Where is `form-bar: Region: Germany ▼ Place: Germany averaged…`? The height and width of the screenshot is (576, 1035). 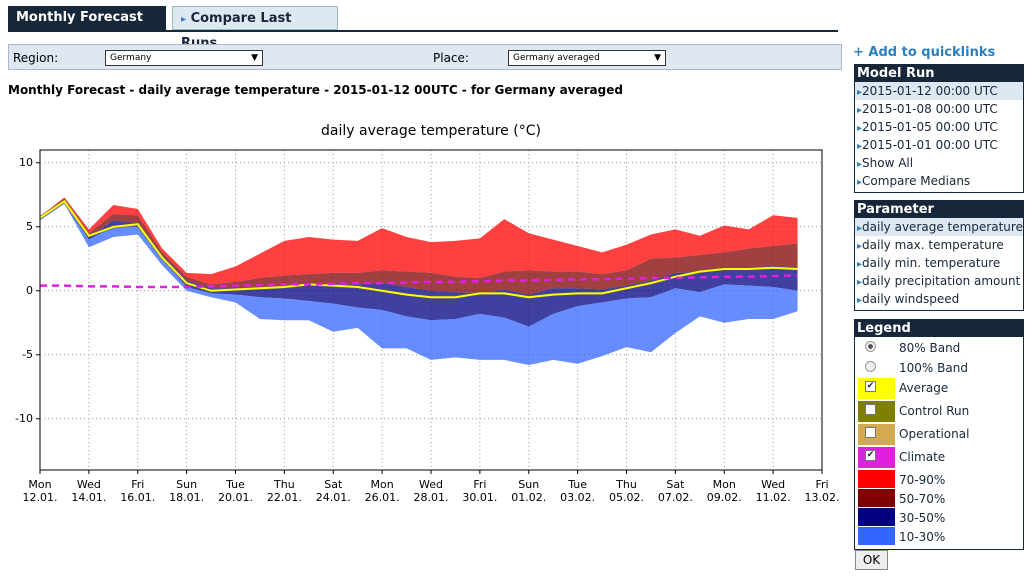 form-bar: Region: Germany ▼ Place: Germany averaged… is located at coordinates (425, 57).